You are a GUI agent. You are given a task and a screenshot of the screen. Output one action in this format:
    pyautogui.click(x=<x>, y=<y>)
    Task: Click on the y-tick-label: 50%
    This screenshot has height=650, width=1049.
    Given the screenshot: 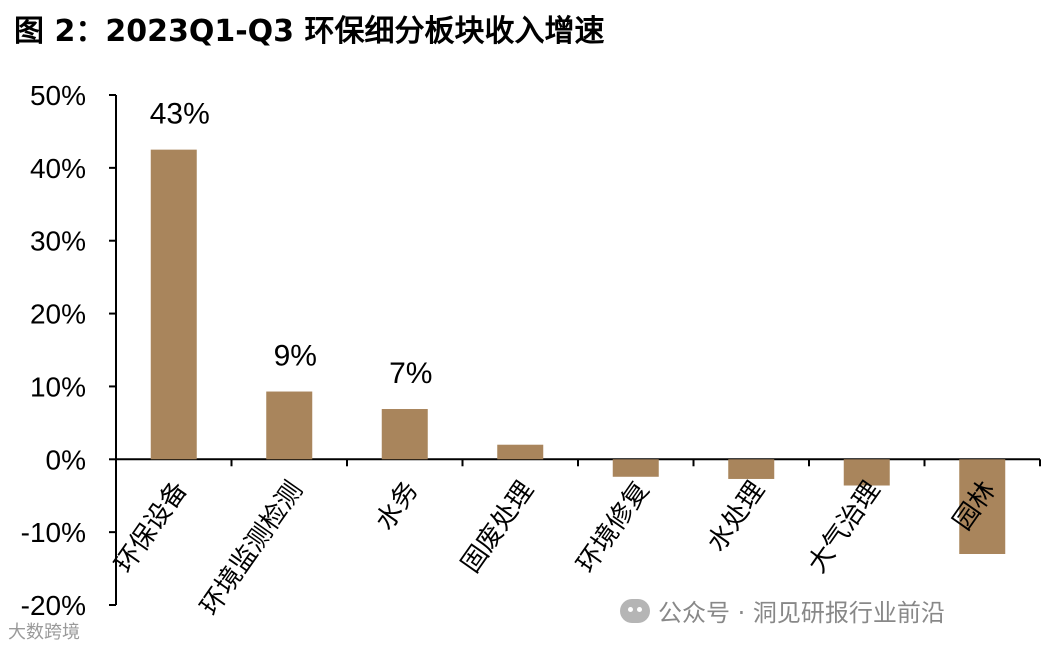 What is the action you would take?
    pyautogui.click(x=58, y=95)
    